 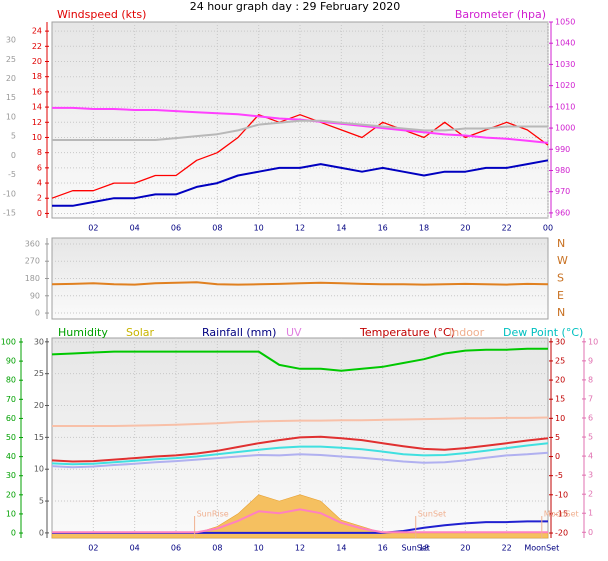 What do you see at coordinates (590, 379) in the screenshot?
I see `tick-label: 8` at bounding box center [590, 379].